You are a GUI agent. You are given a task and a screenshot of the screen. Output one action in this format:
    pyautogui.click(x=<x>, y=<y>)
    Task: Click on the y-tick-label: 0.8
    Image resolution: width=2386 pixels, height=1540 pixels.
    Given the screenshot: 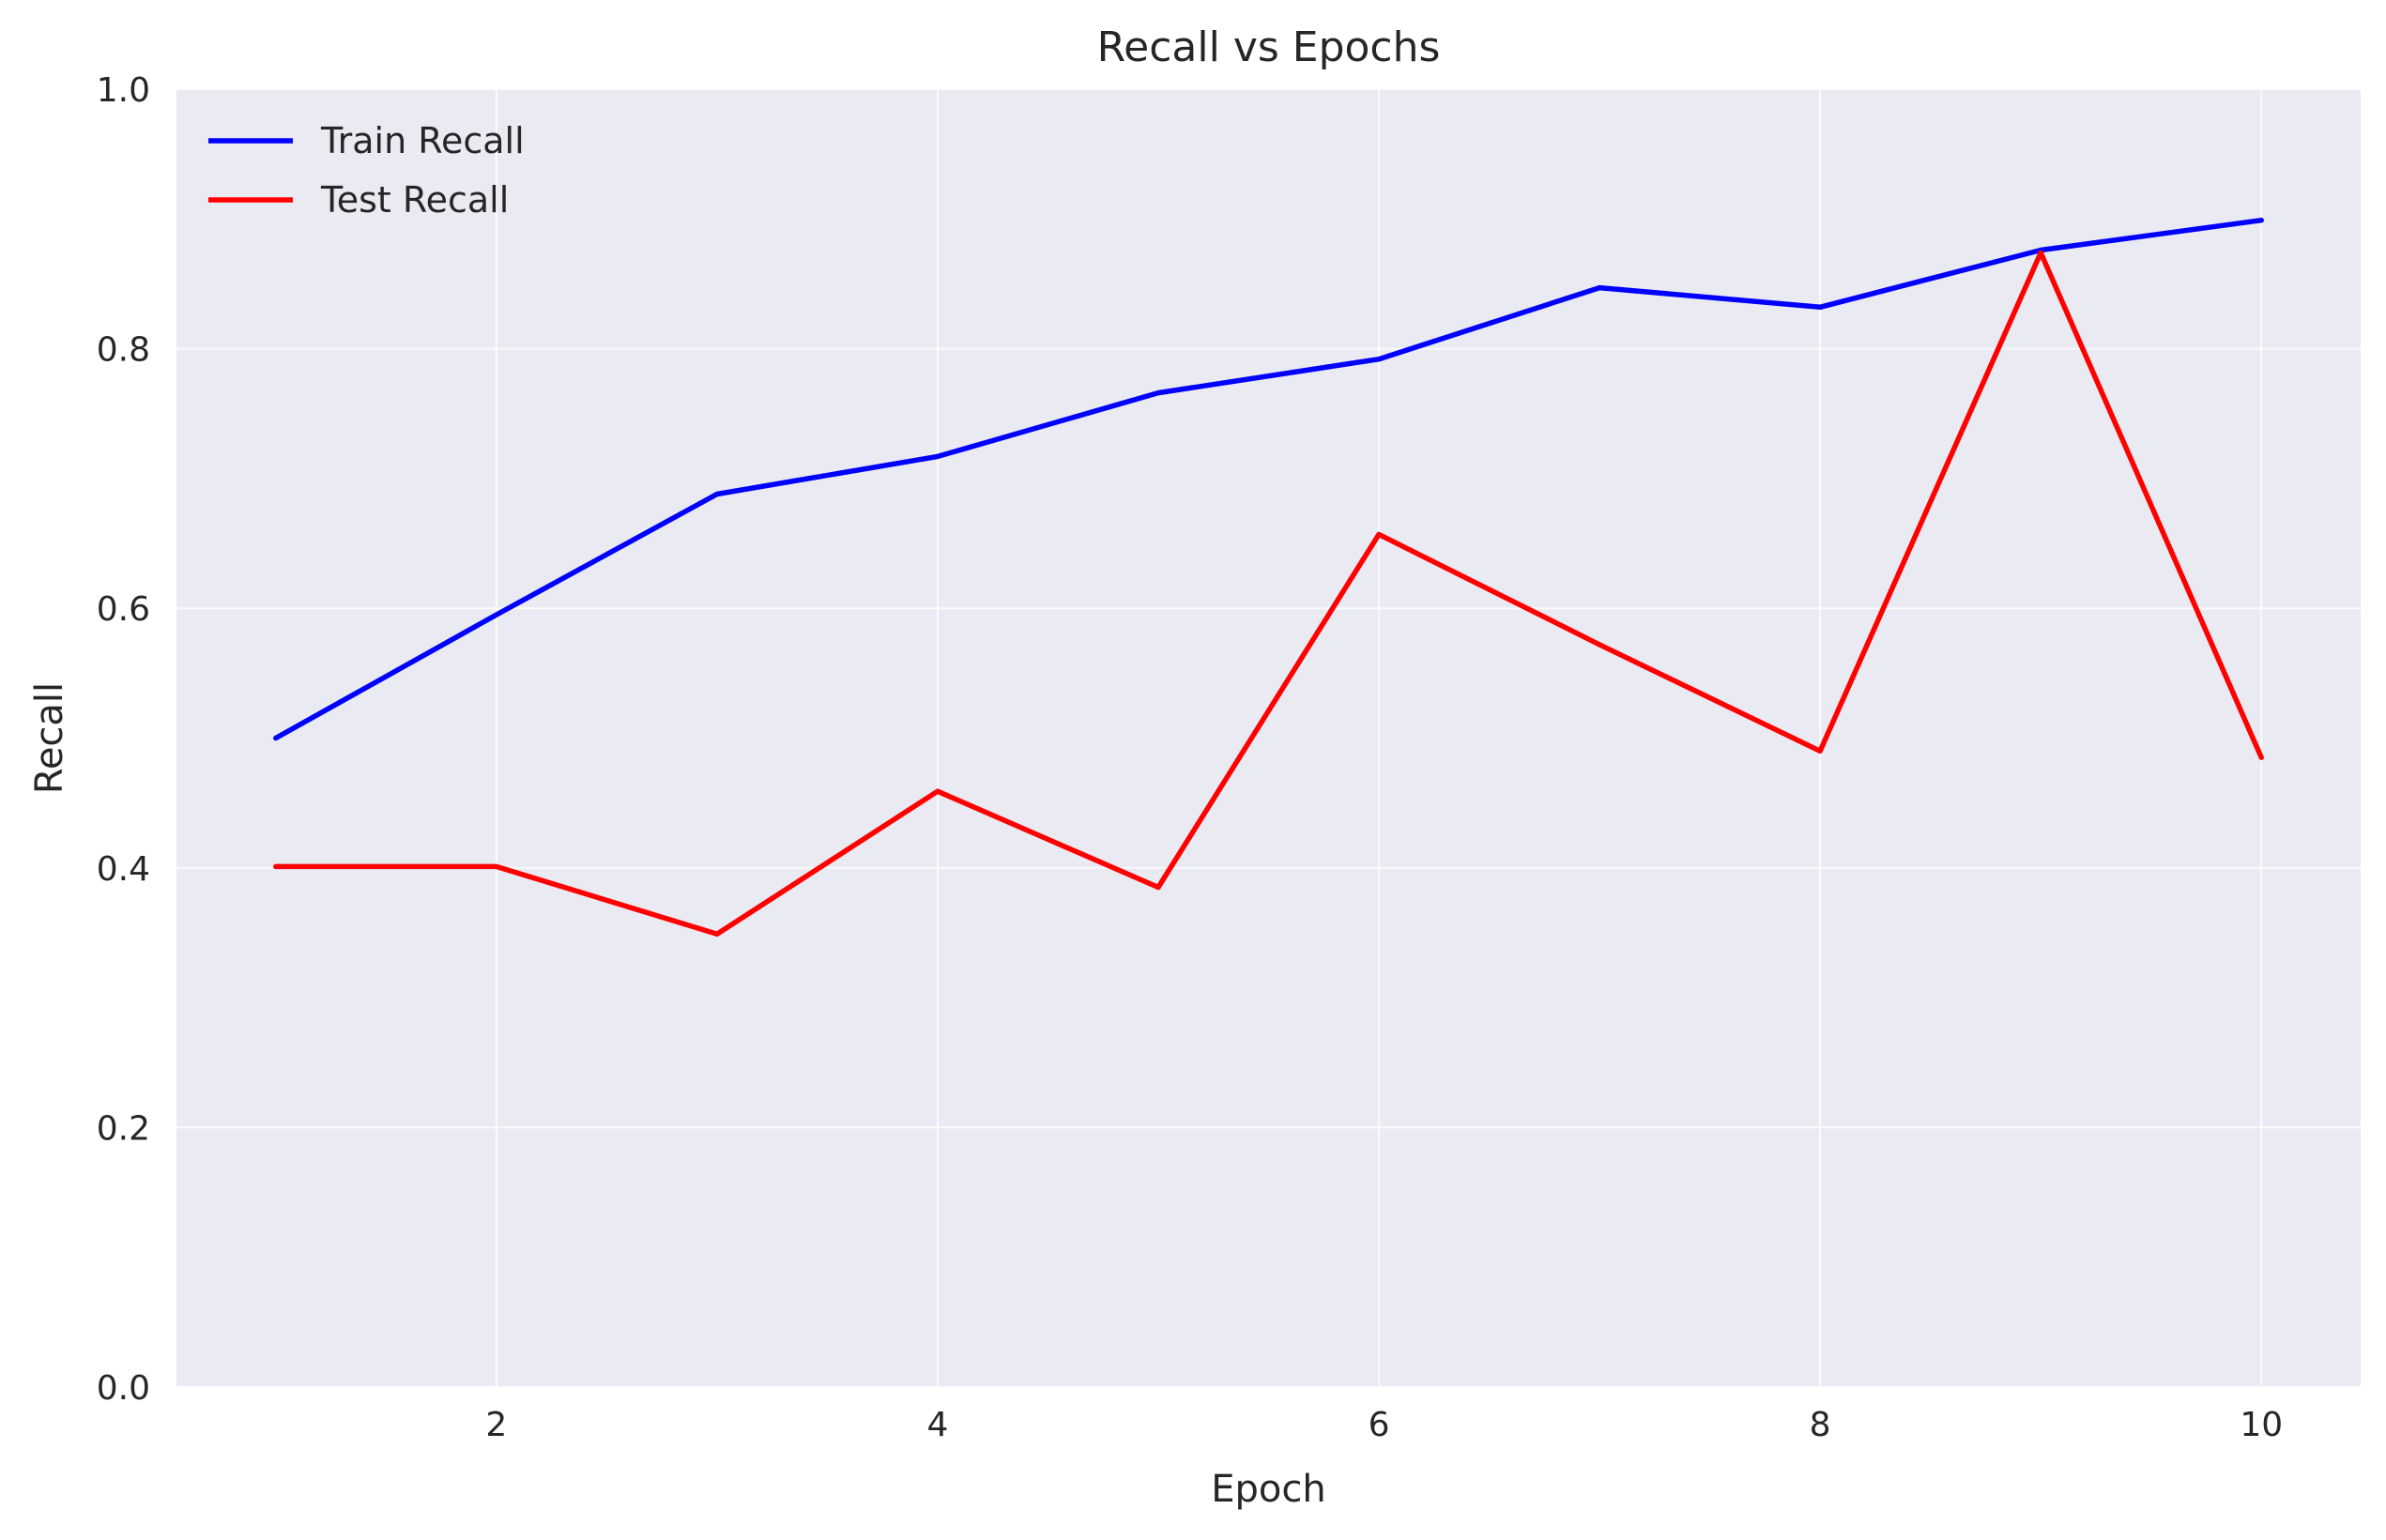 What is the action you would take?
    pyautogui.click(x=123, y=350)
    